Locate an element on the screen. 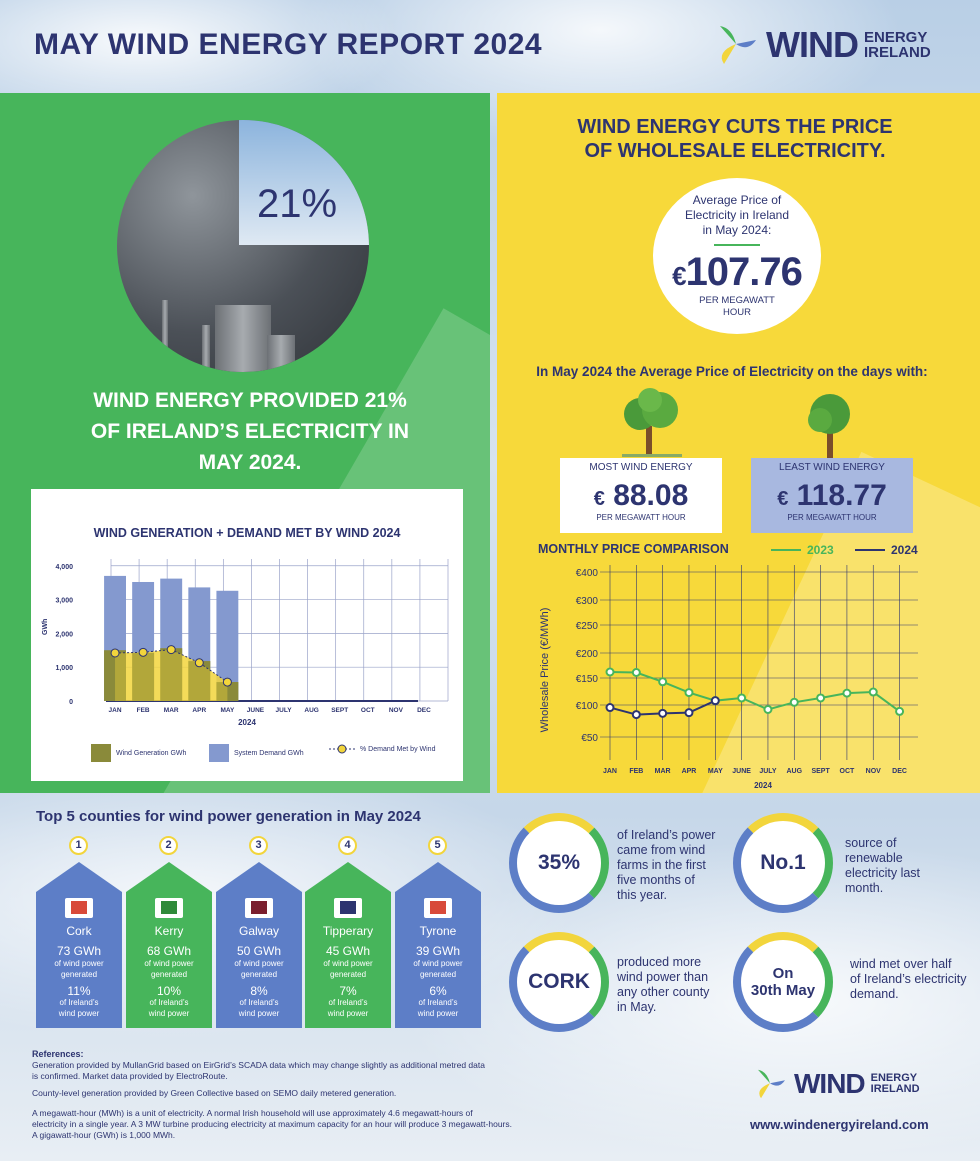 This screenshot has height=1161, width=980. y-tick-label: €150 is located at coordinates (587, 679).